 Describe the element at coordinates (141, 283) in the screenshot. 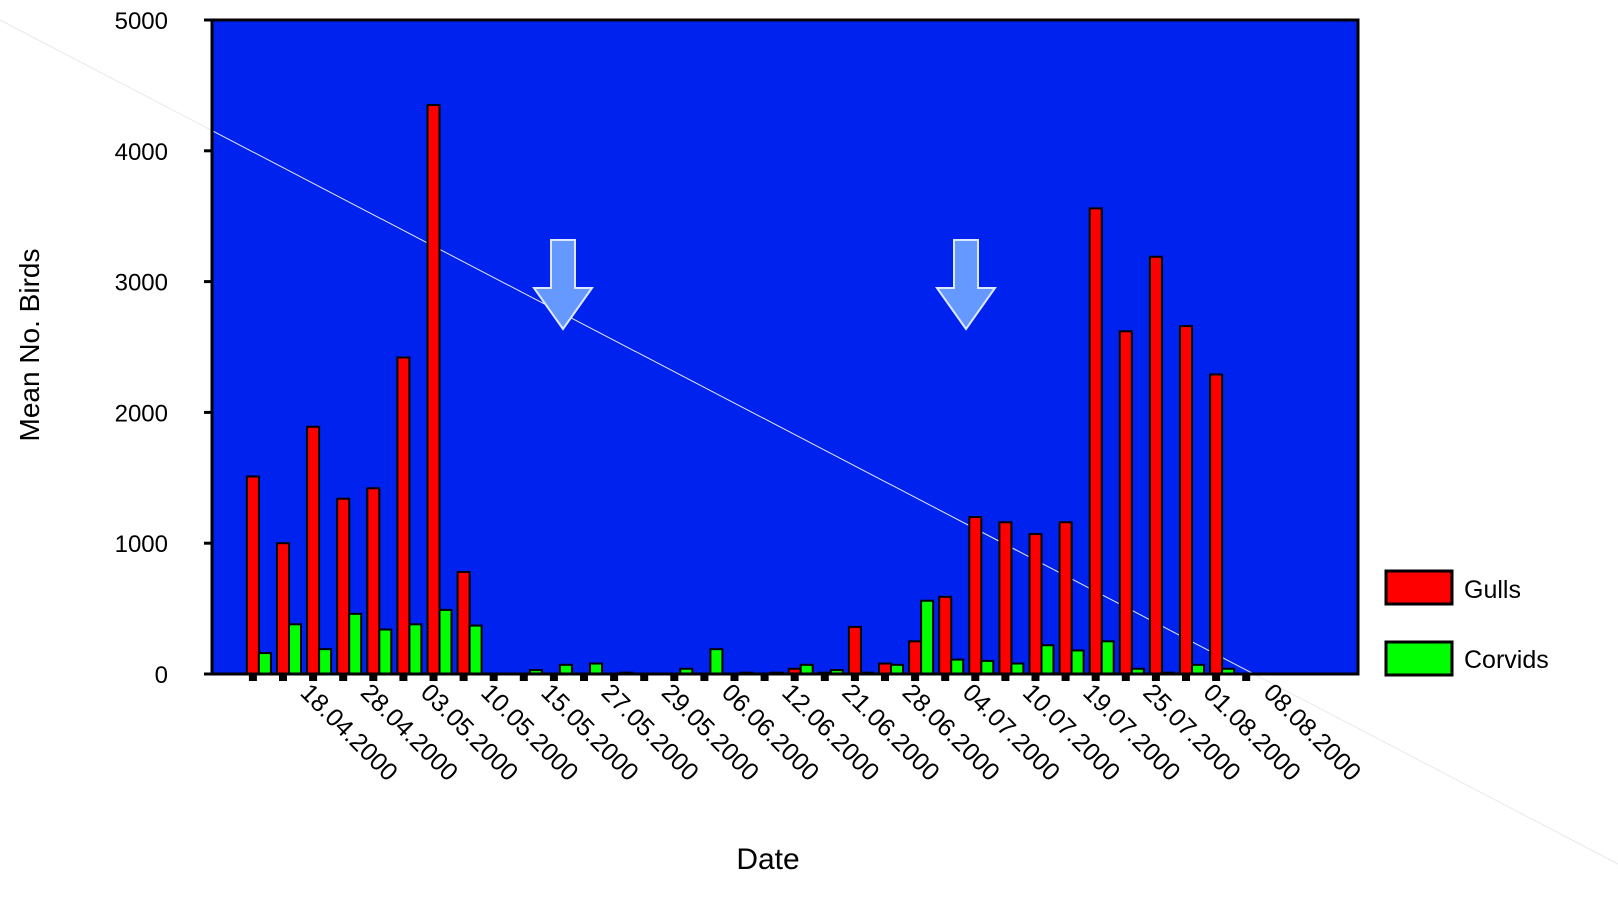

I see `y-tick-label: 3000` at that location.